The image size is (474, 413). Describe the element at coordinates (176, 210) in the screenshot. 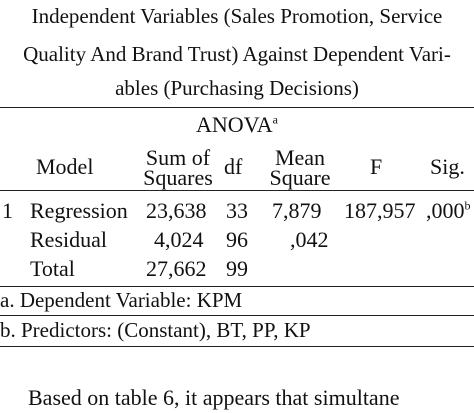

I see `row-sum-sq: 23,638` at that location.